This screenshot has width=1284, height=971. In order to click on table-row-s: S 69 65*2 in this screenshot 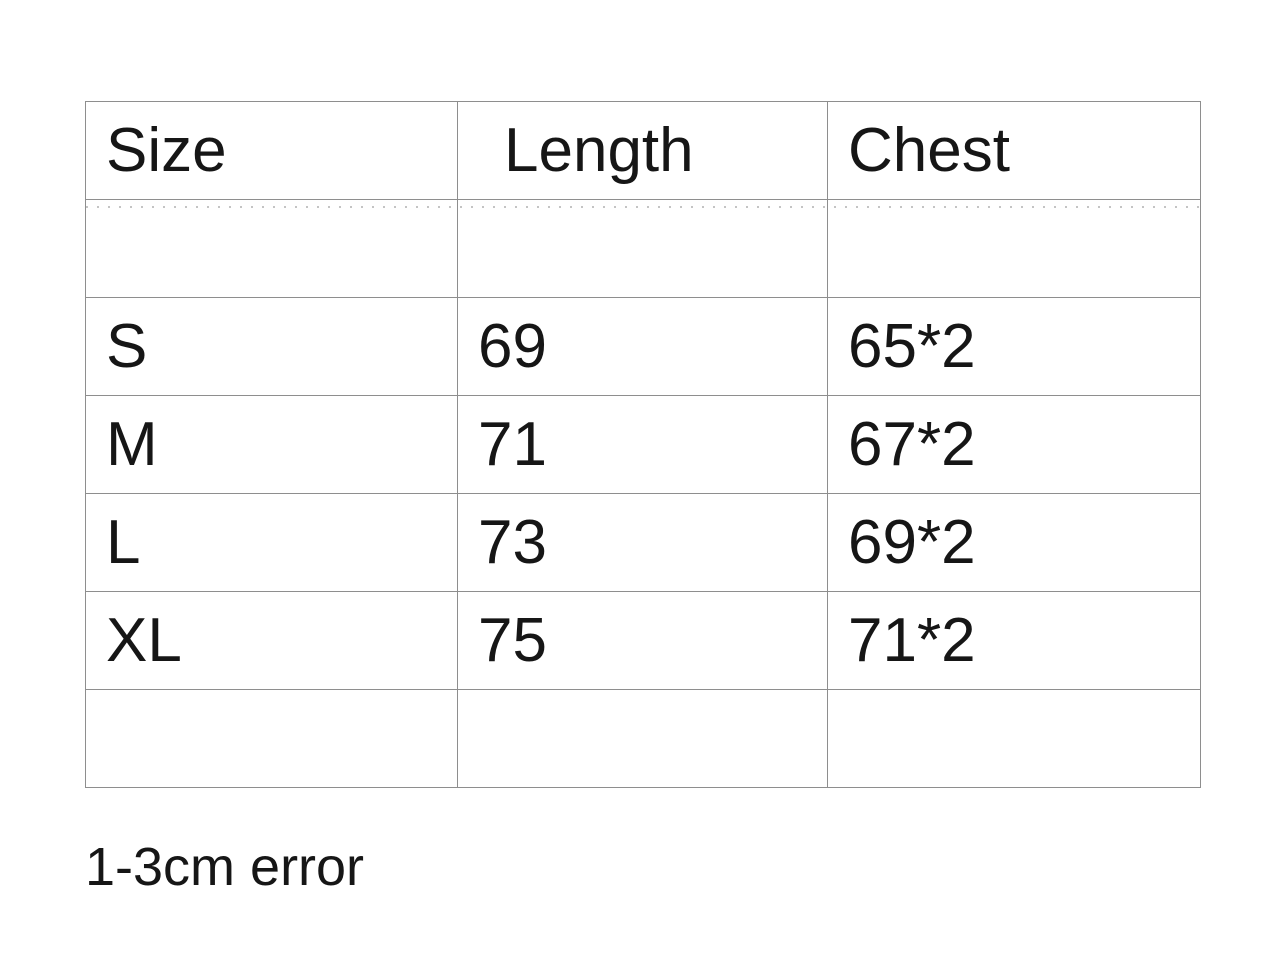, I will do `click(643, 346)`.